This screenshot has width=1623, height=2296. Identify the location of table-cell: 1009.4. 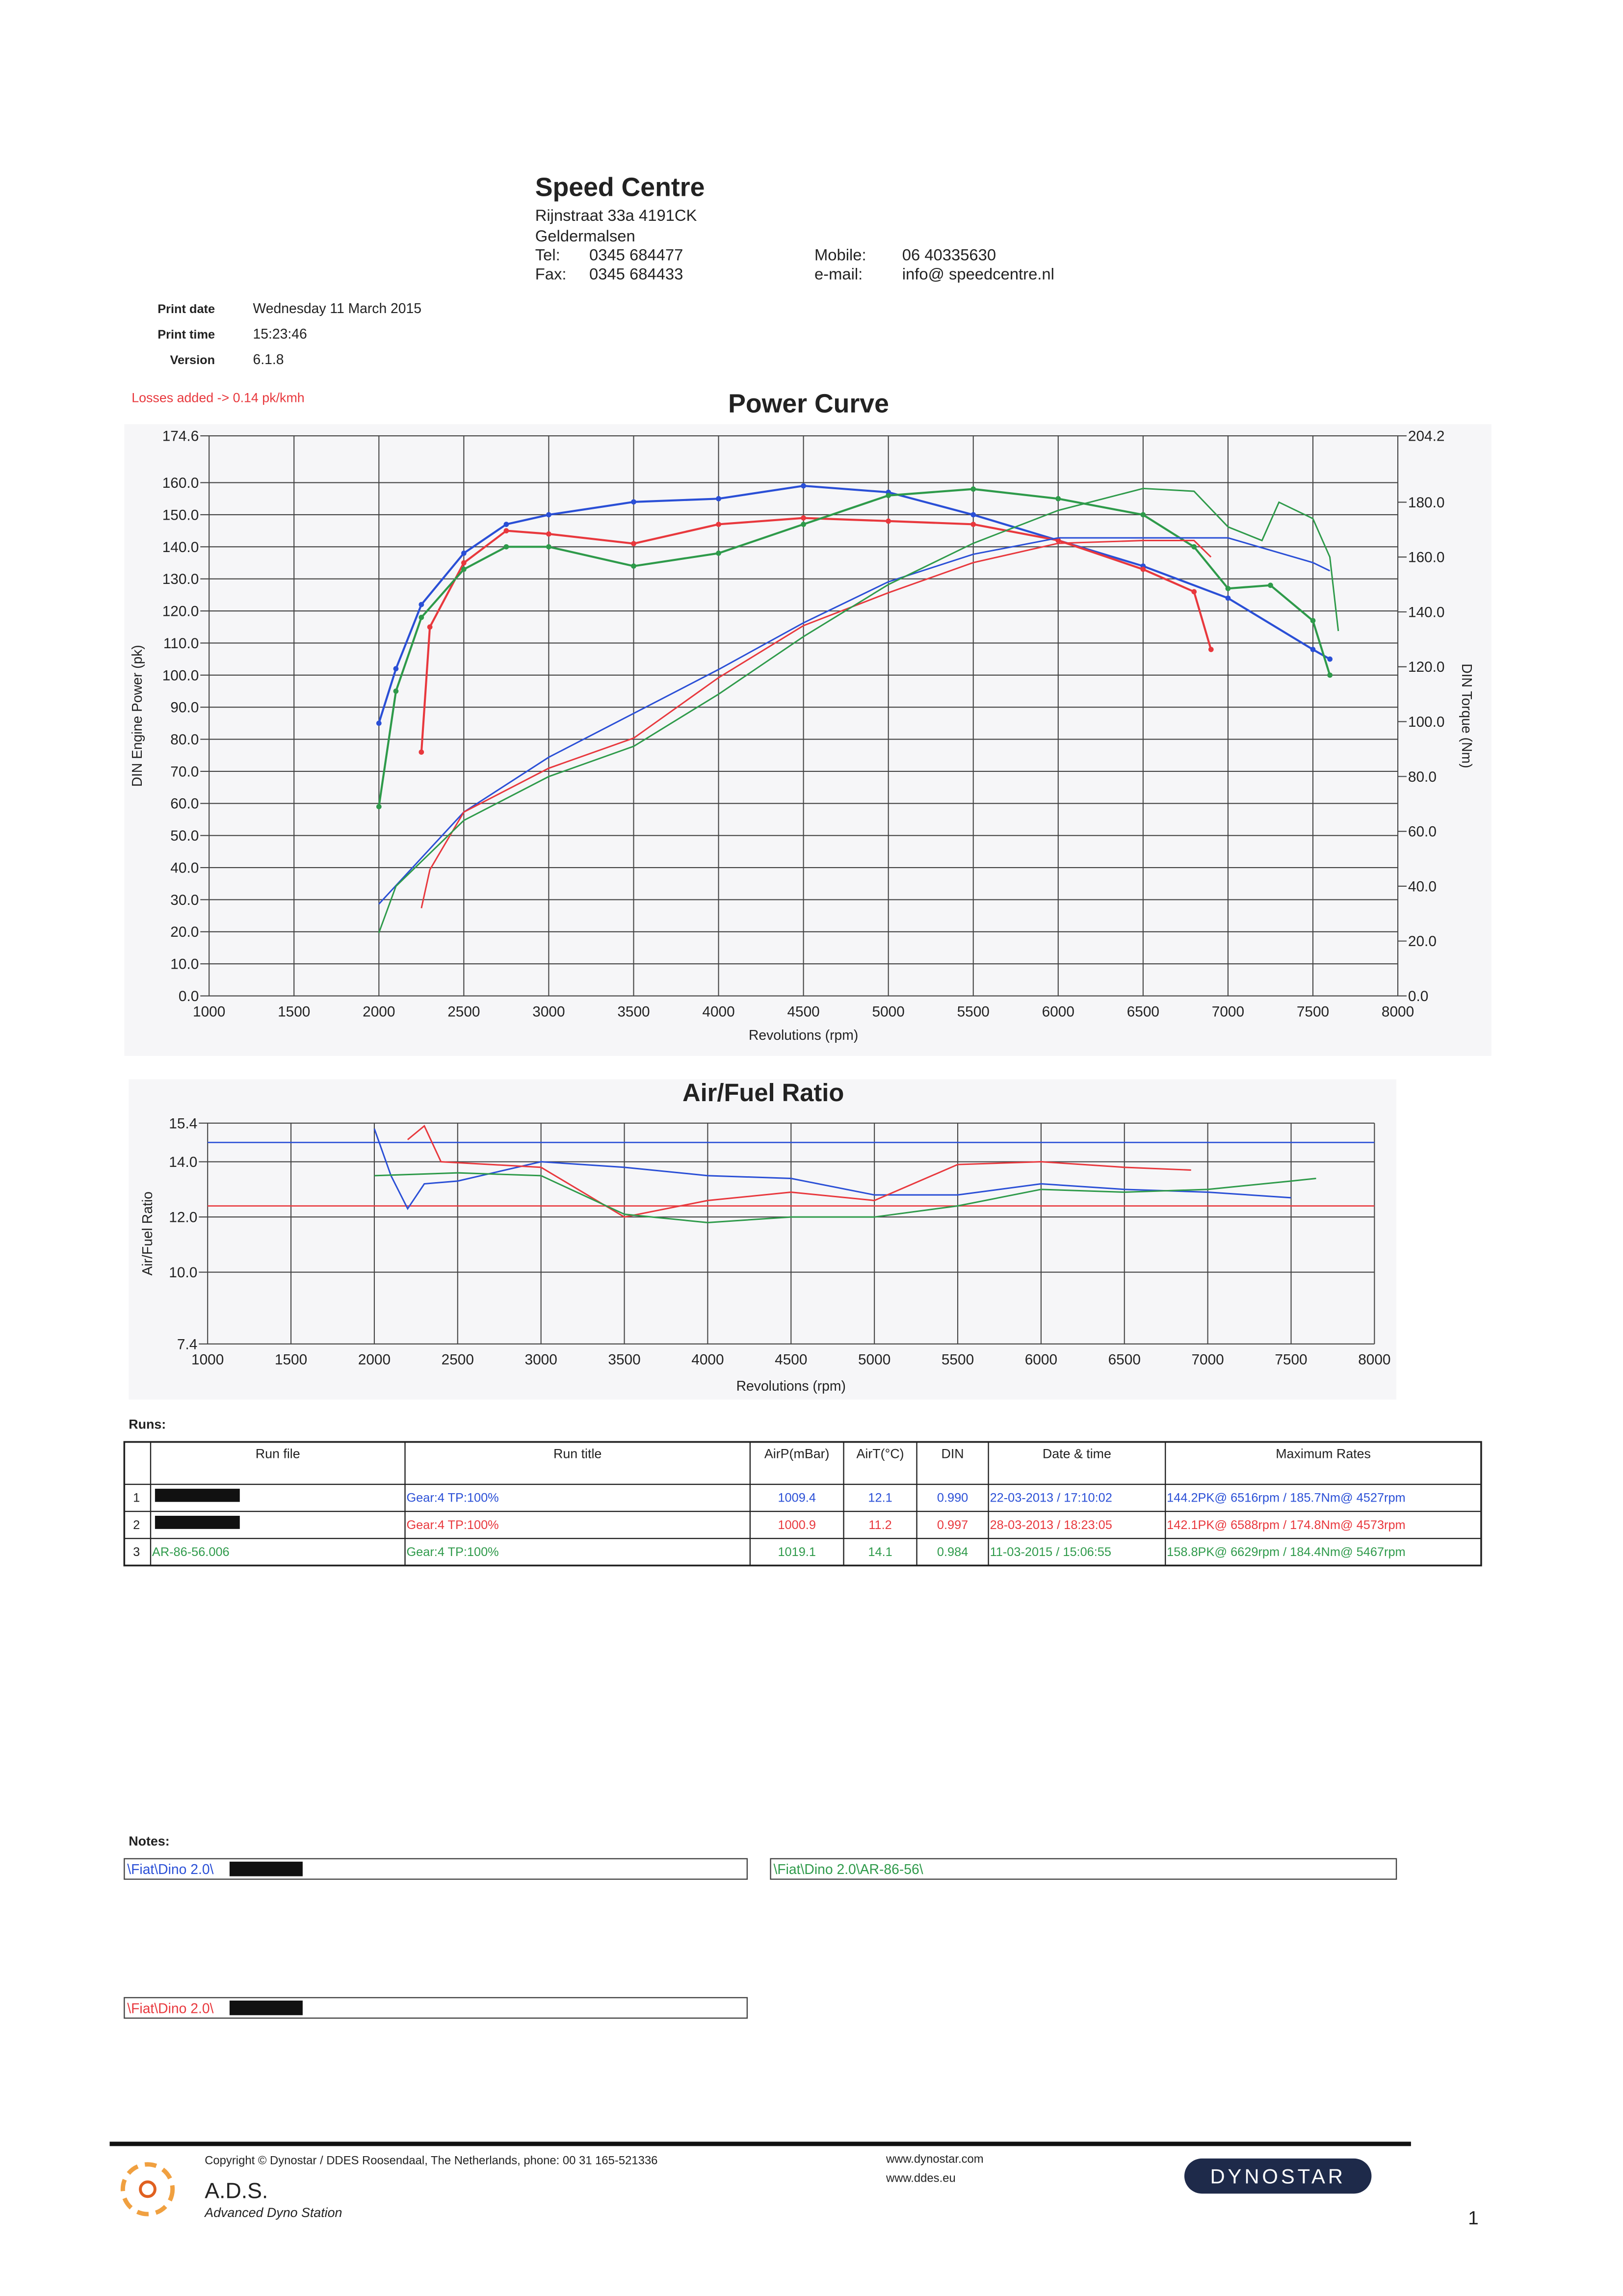
(796, 1498).